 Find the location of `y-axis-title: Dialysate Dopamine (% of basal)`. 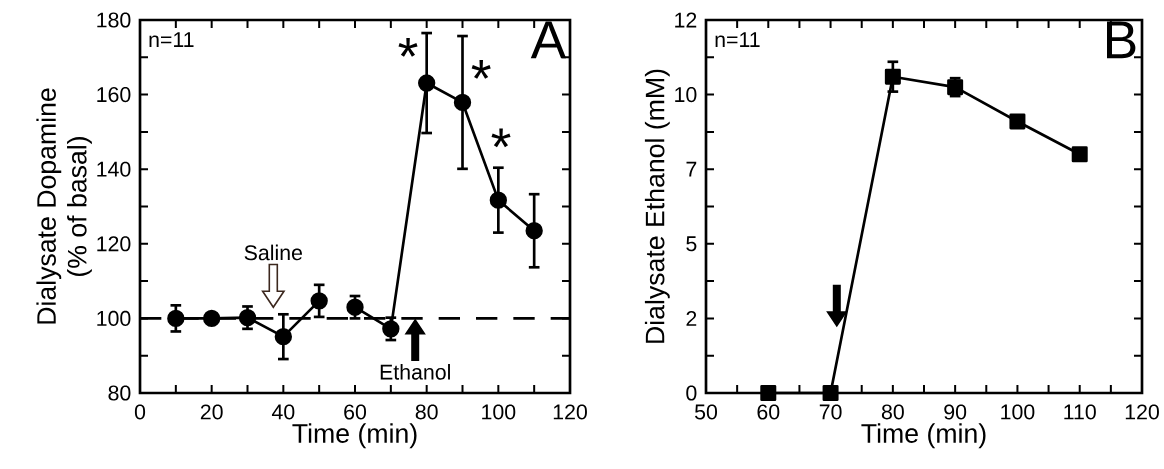

y-axis-title: Dialysate Dopamine (% of basal) is located at coordinates (64, 206).